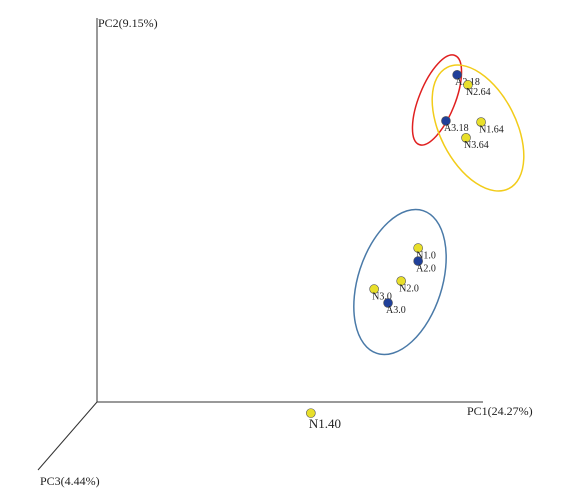 The height and width of the screenshot is (498, 572). Describe the element at coordinates (128, 23) in the screenshot. I see `y-axis-label: PC2(9.15%)` at that location.